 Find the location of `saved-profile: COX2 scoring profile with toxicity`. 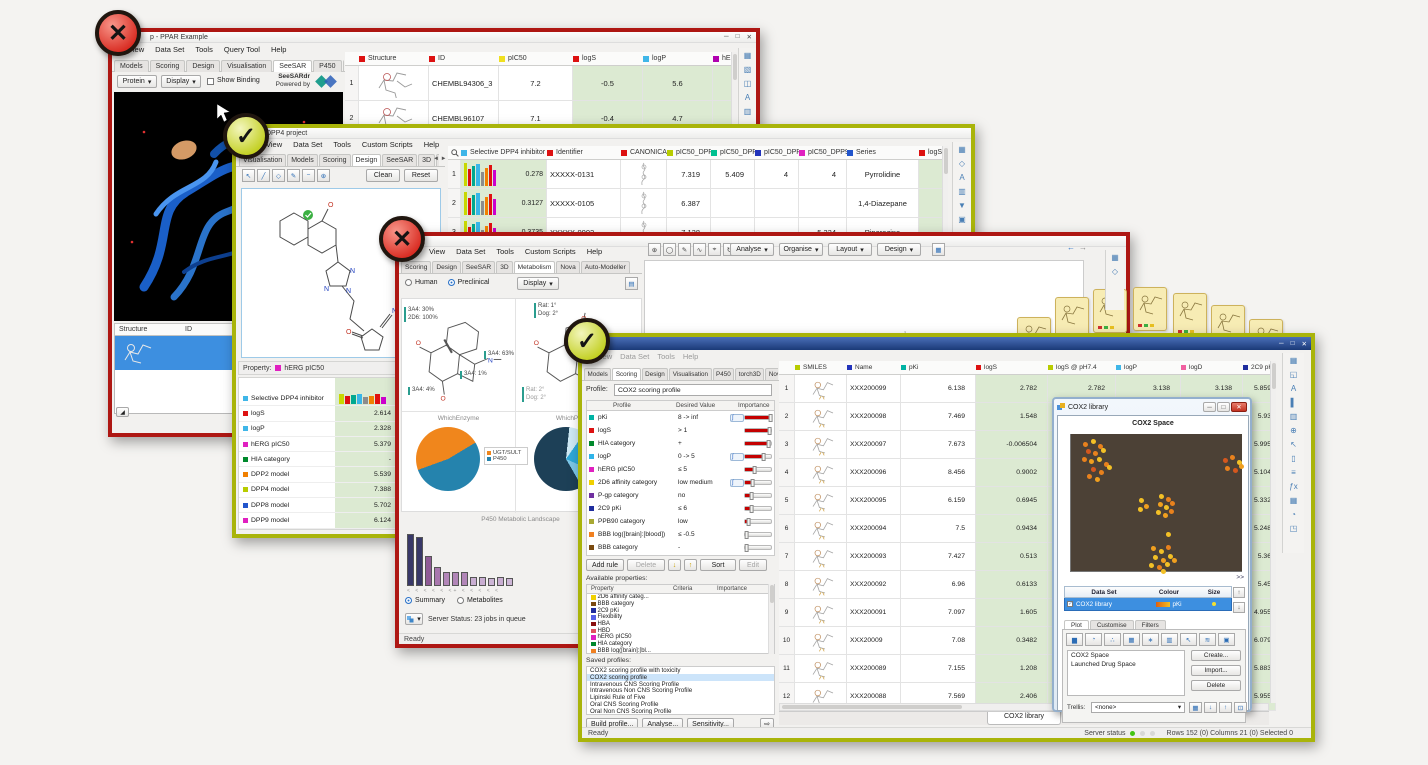

saved-profile: COX2 scoring profile with toxicity is located at coordinates (680, 670).